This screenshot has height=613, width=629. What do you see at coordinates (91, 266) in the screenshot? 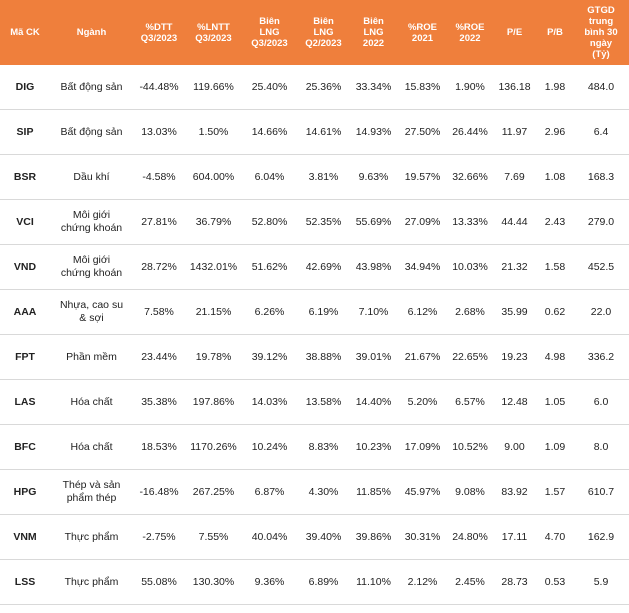
I see `sector-text: Môi giới chứng khoán` at bounding box center [91, 266].